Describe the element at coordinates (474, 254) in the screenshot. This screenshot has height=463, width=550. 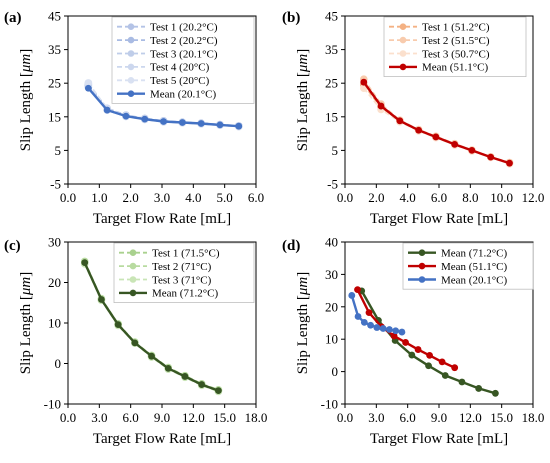
I see `legend-label: Mean (71.2°C)` at that location.